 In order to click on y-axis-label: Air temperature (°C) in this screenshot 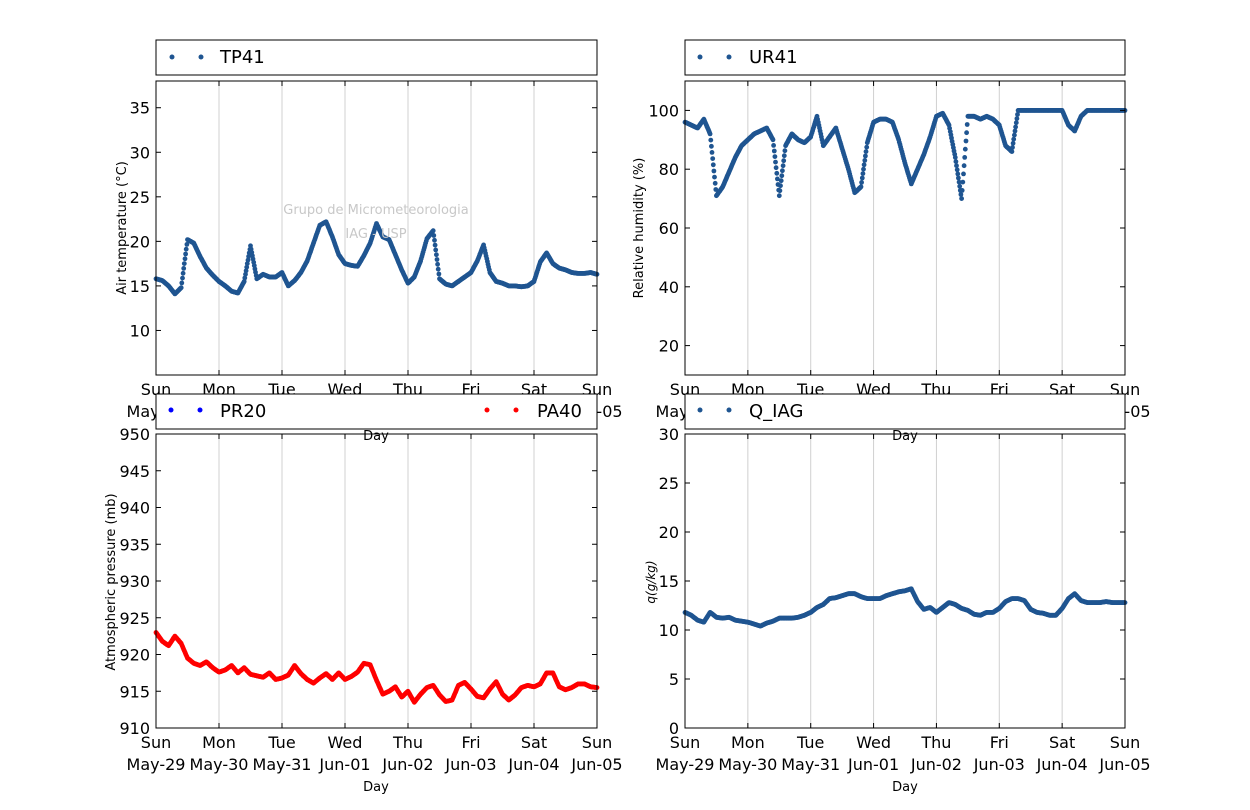, I will do `click(122, 228)`.